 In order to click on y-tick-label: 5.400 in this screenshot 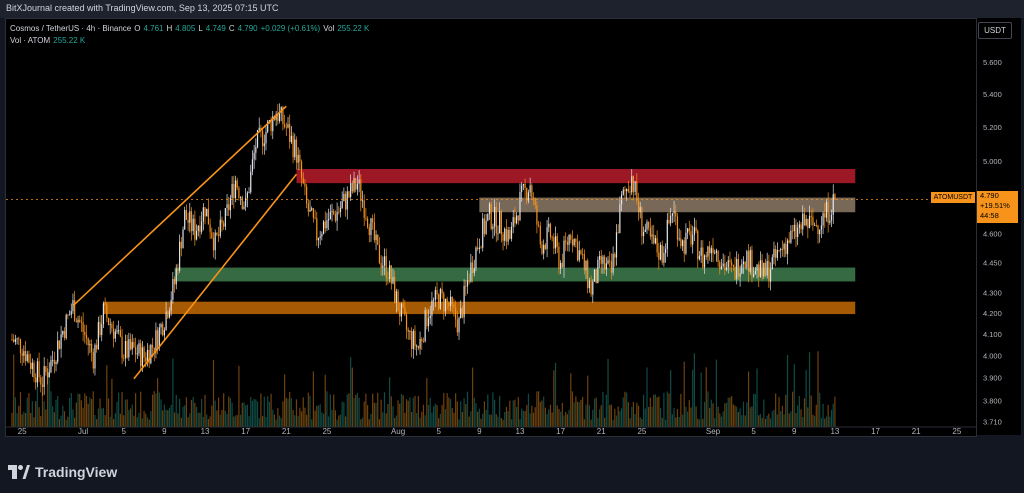, I will do `click(992, 94)`.